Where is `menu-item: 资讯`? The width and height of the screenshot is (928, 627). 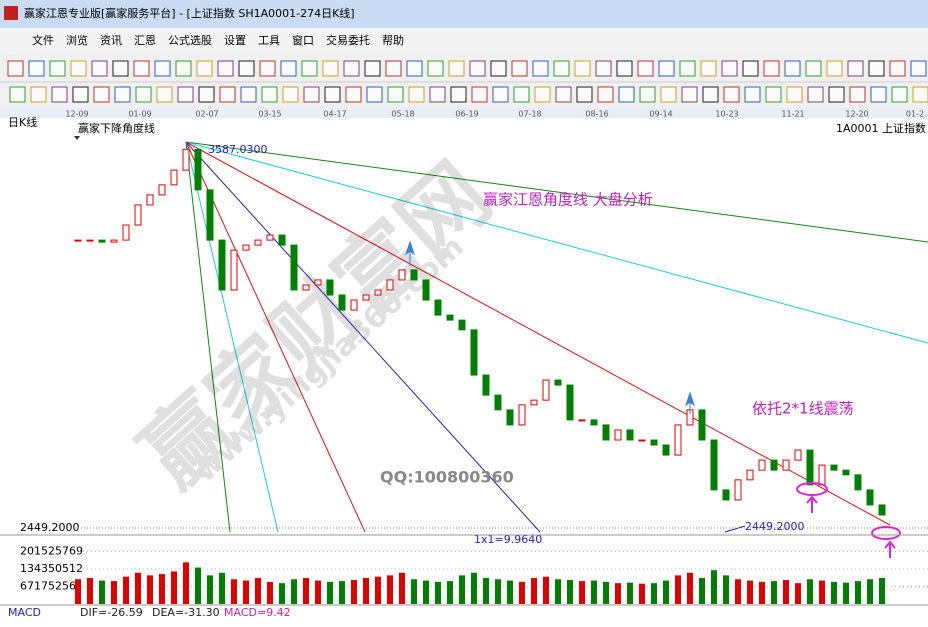
menu-item: 资讯 is located at coordinates (111, 40).